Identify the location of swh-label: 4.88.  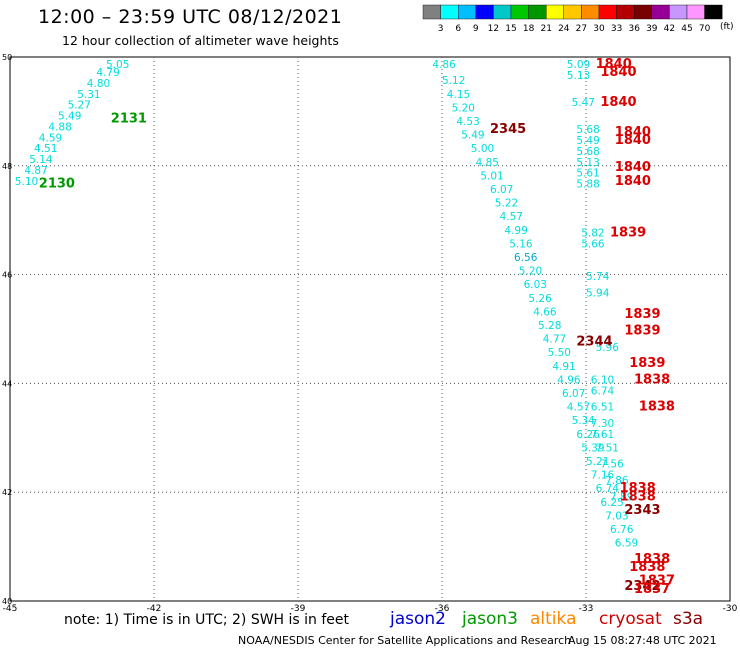
(59, 127).